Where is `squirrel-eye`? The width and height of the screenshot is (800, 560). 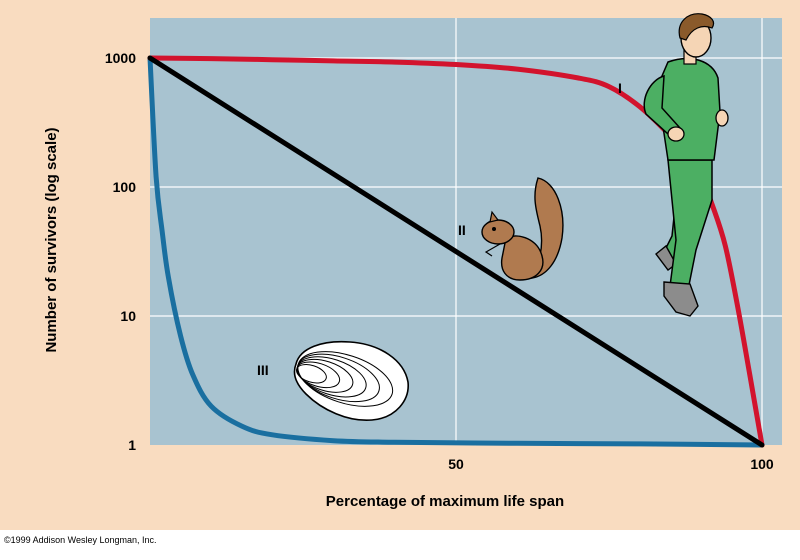 squirrel-eye is located at coordinates (494, 229).